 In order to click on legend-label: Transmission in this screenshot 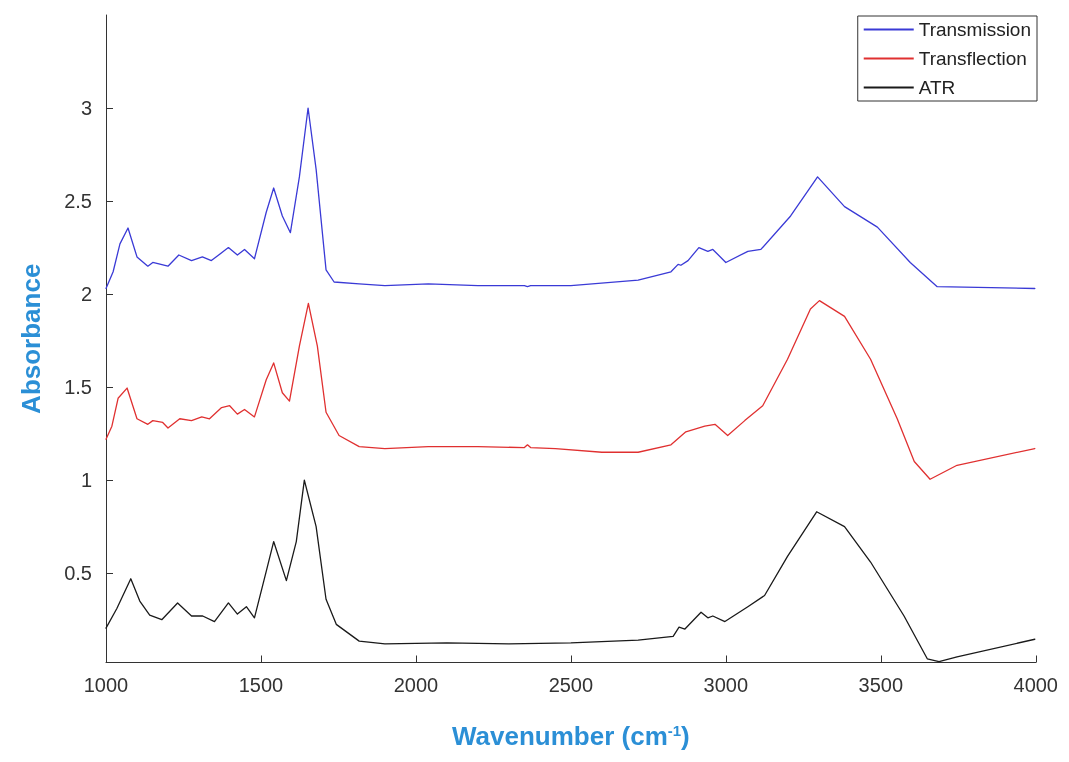, I will do `click(974, 29)`.